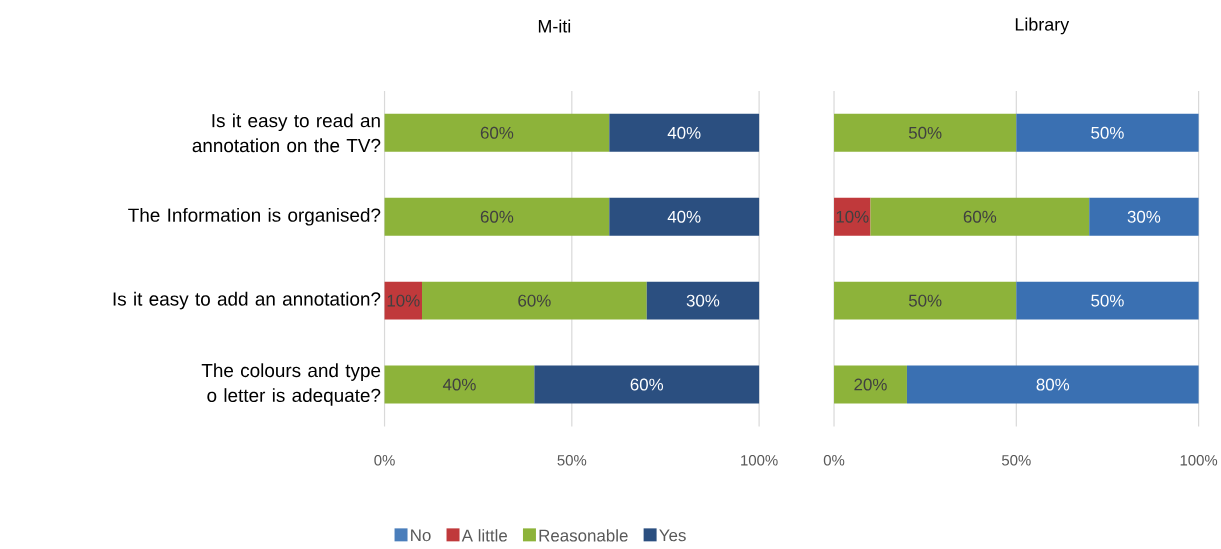 Image resolution: width=1221 pixels, height=549 pixels. I want to click on legend-label: Reasonable, so click(583, 535).